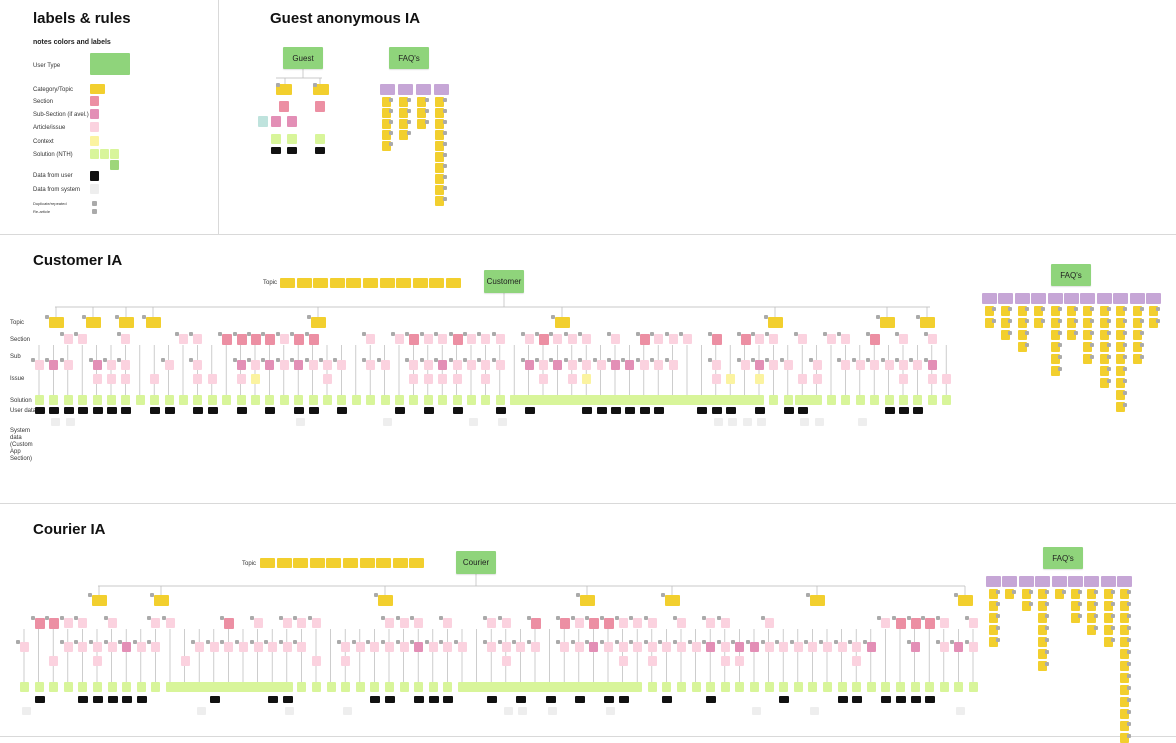  I want to click on legend-swatch-user-type, so click(110, 64).